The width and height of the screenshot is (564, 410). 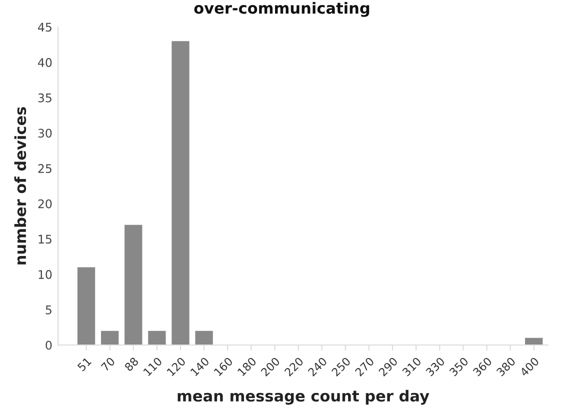 What do you see at coordinates (364, 366) in the screenshot?
I see `x-tick-label: 270` at bounding box center [364, 366].